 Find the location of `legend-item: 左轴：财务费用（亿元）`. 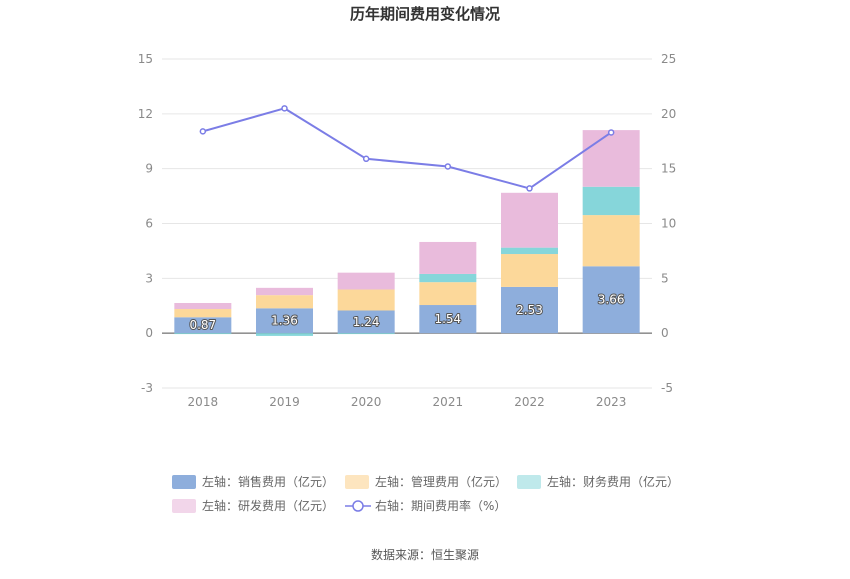

legend-item: 左轴：财务费用（亿元） is located at coordinates (598, 481).